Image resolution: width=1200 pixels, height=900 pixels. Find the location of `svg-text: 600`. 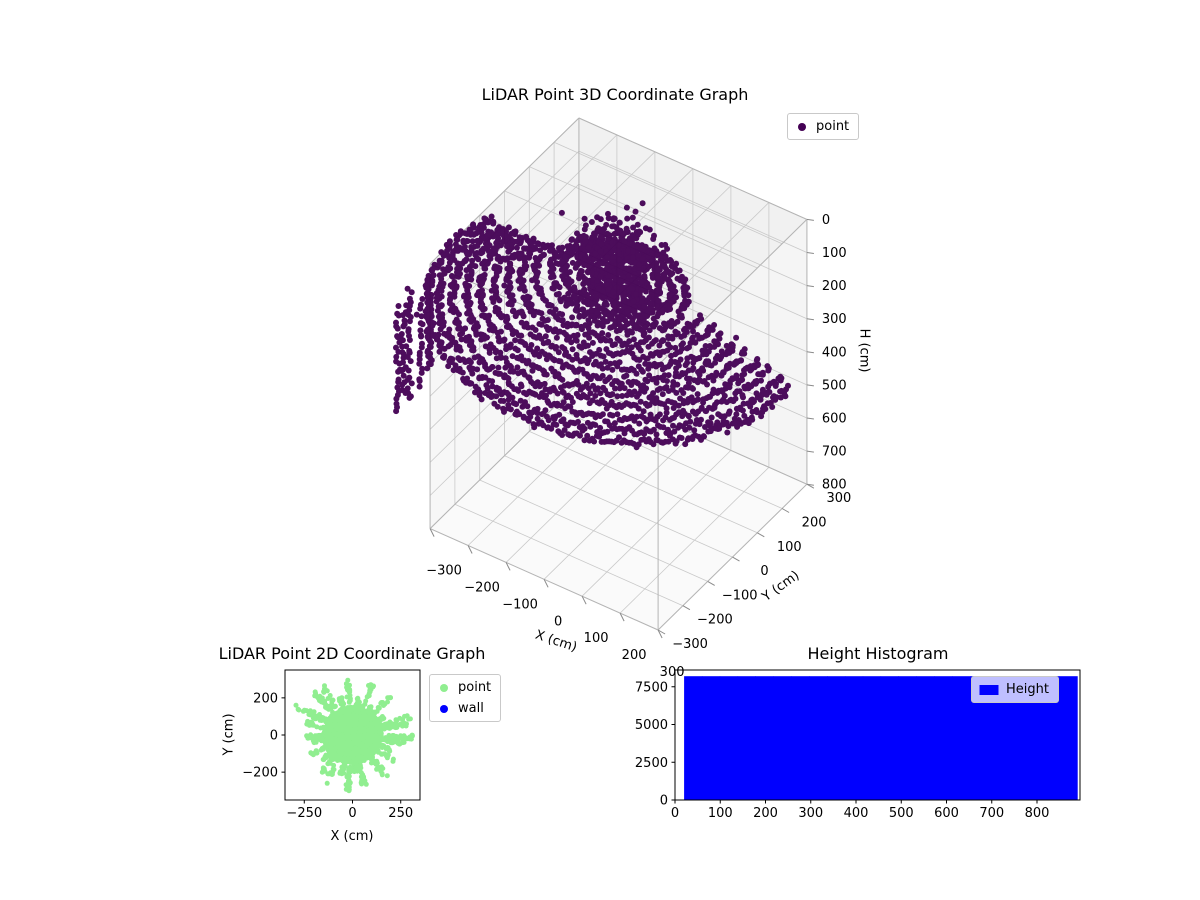

svg-text: 600 is located at coordinates (834, 419).